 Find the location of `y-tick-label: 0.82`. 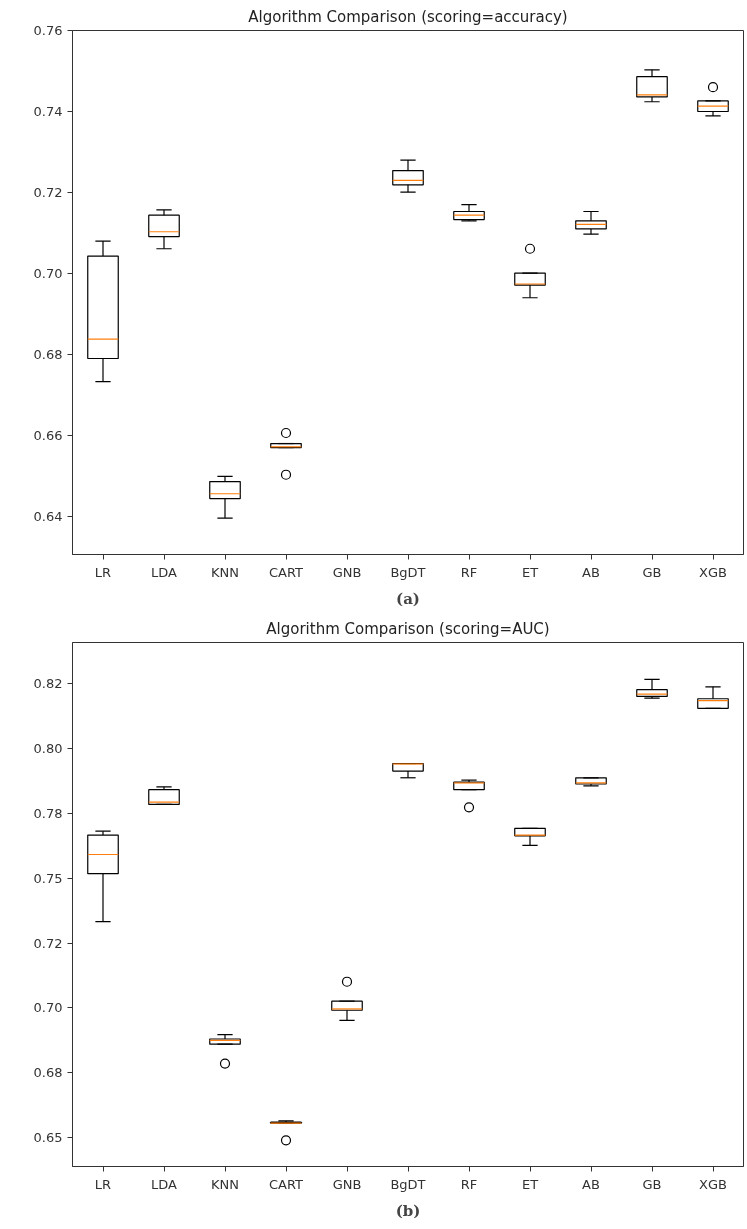

y-tick-label: 0.82 is located at coordinates (48, 684).